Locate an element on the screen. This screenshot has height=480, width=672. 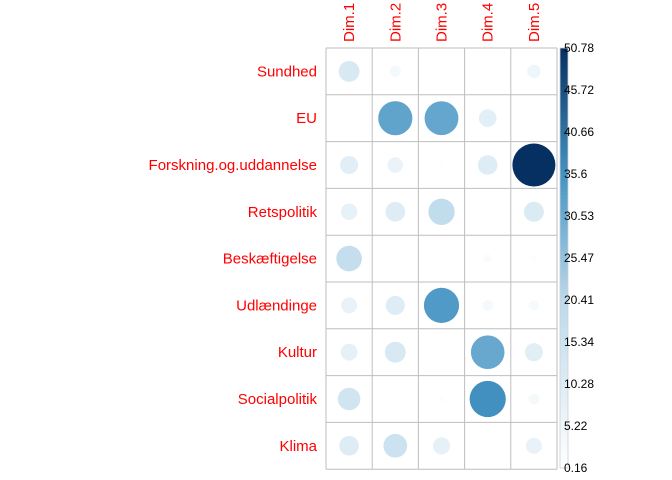
colorbar-tick-label: 45.72 is located at coordinates (579, 90).